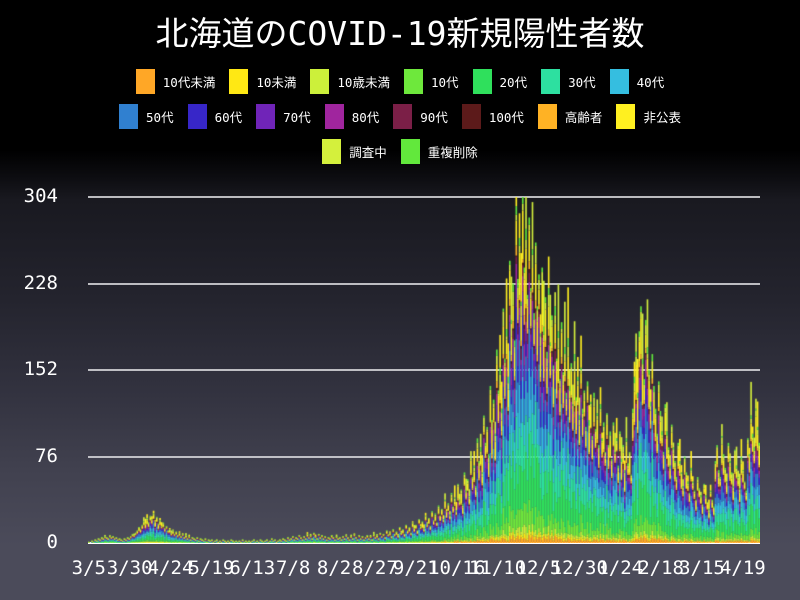 This screenshot has width=800, height=600. I want to click on x-tick-label: 9/21, so click(415, 568).